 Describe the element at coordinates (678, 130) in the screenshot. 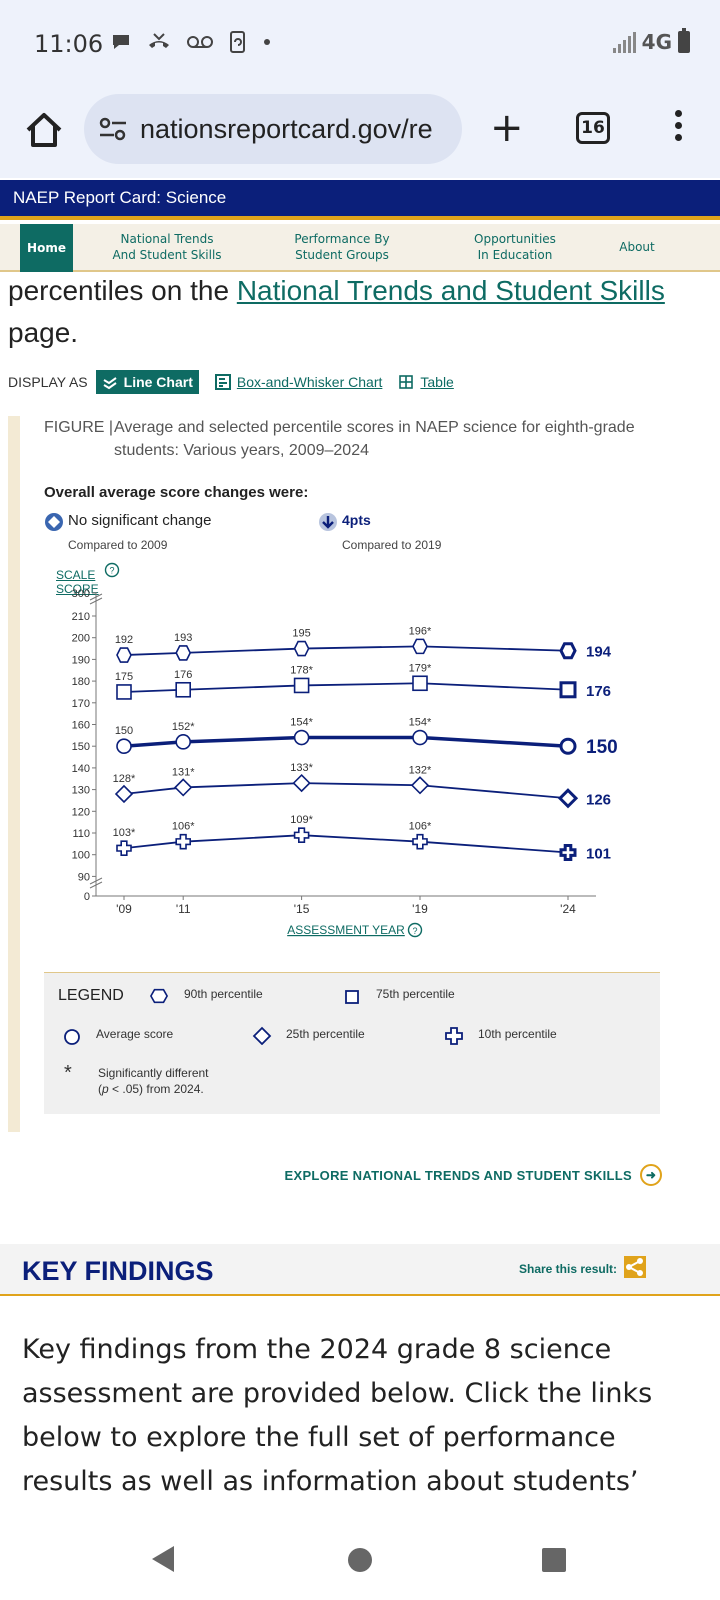

I see `browser-menu-button` at that location.